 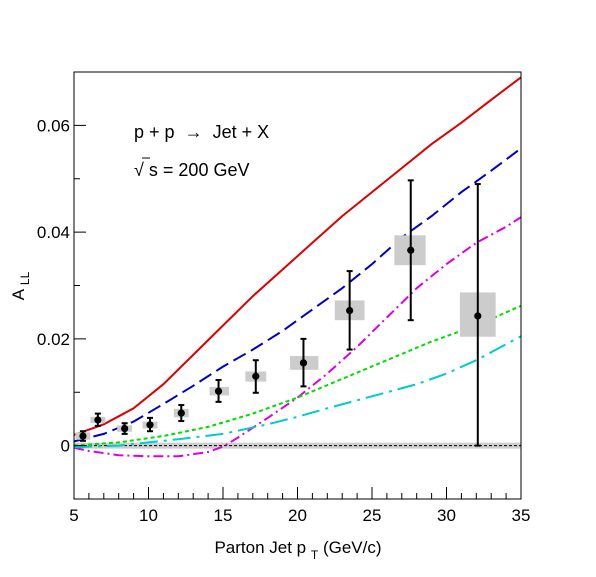 I want to click on x-axis-label-tail: (GeV/c), so click(x=352, y=547).